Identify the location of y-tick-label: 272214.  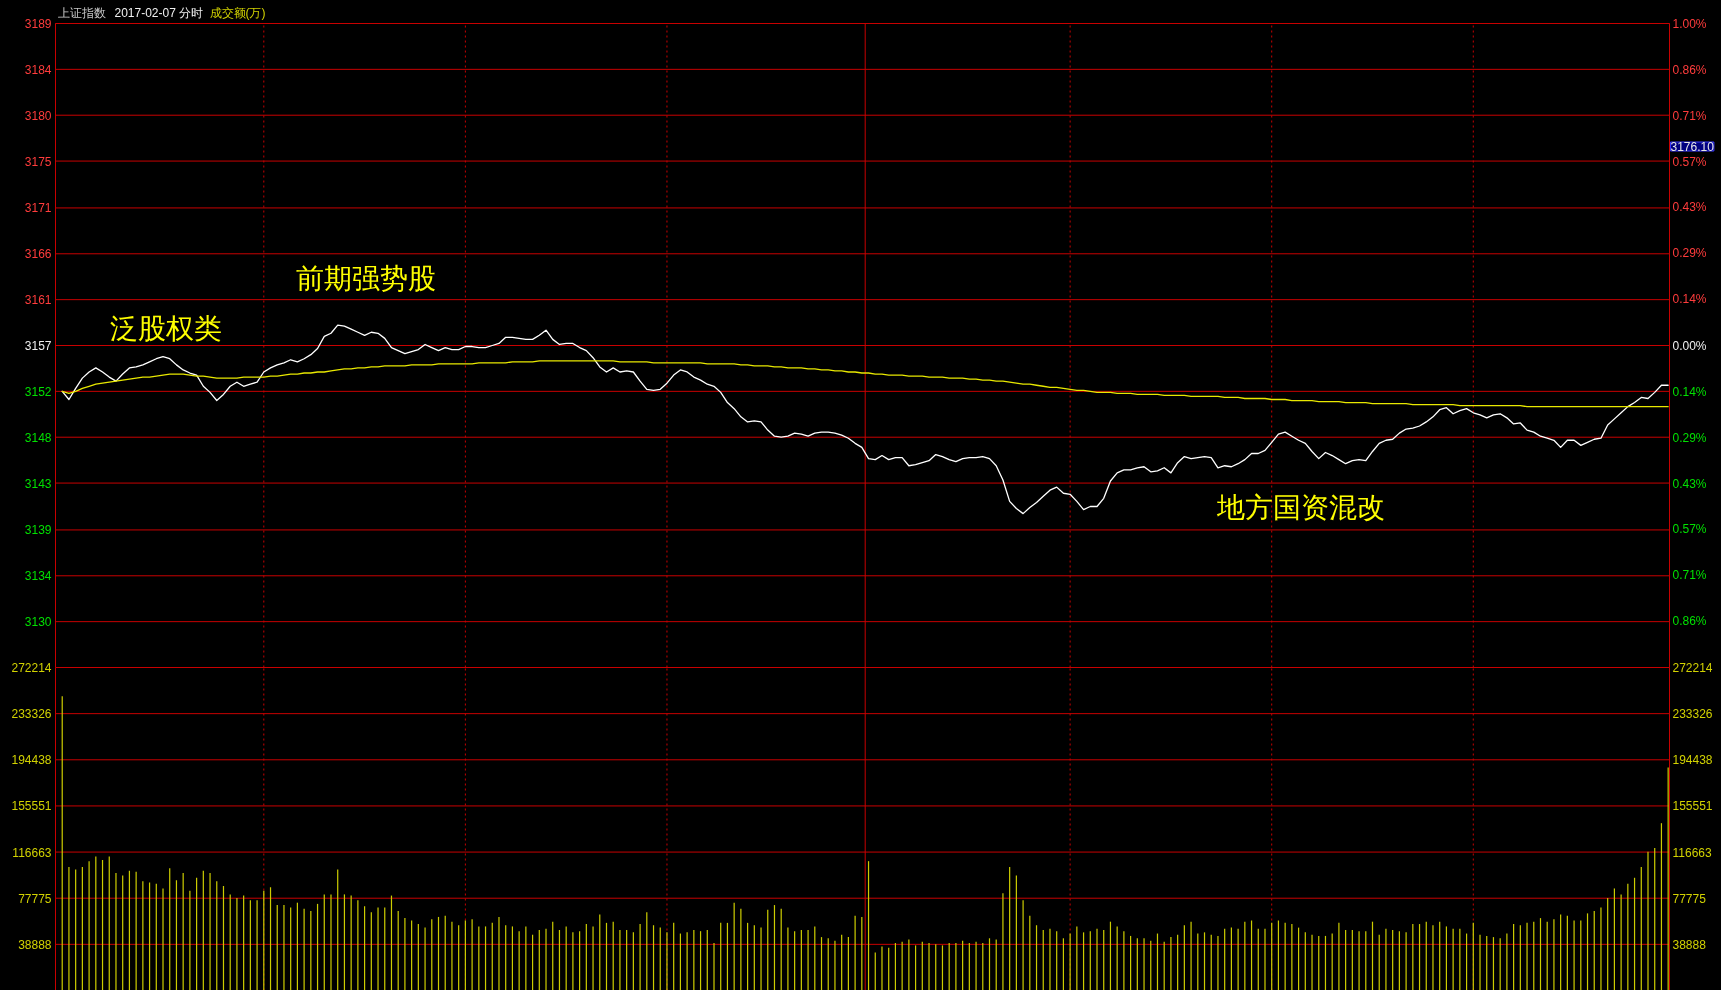
(31, 668).